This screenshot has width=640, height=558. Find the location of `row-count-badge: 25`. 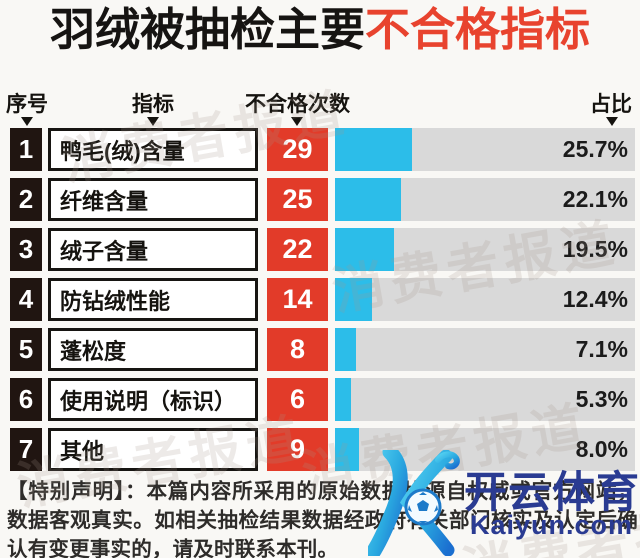

row-count-badge: 25 is located at coordinates (297, 199).